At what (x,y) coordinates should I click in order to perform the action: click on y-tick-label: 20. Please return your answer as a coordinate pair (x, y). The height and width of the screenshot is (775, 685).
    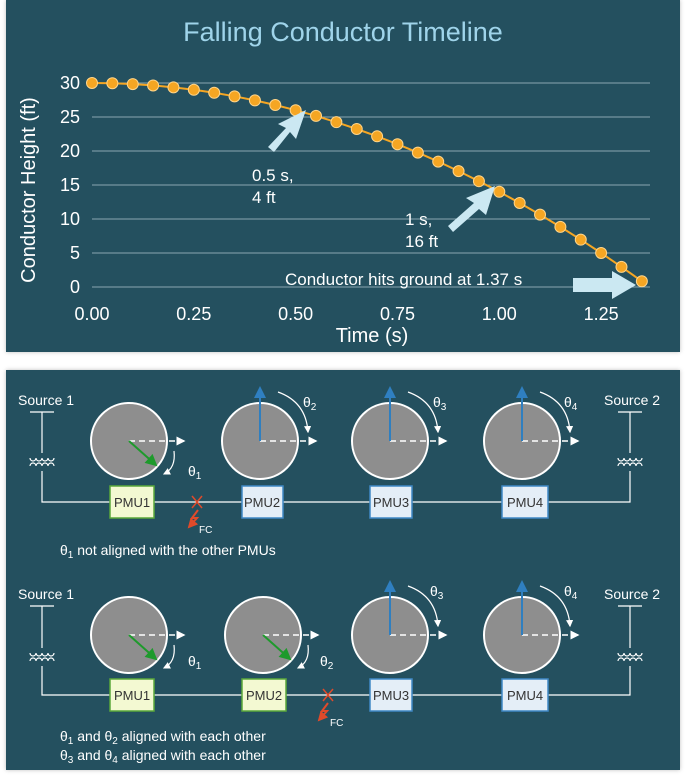
    Looking at the image, I should click on (70, 151).